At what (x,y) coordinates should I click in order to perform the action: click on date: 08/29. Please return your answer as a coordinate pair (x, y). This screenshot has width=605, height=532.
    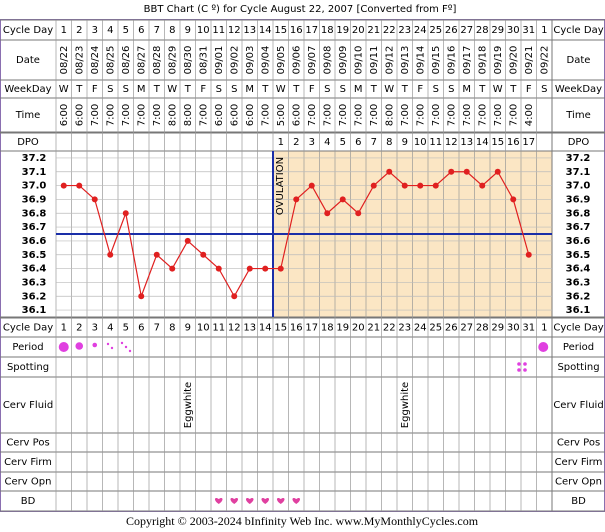
    Looking at the image, I should click on (172, 60).